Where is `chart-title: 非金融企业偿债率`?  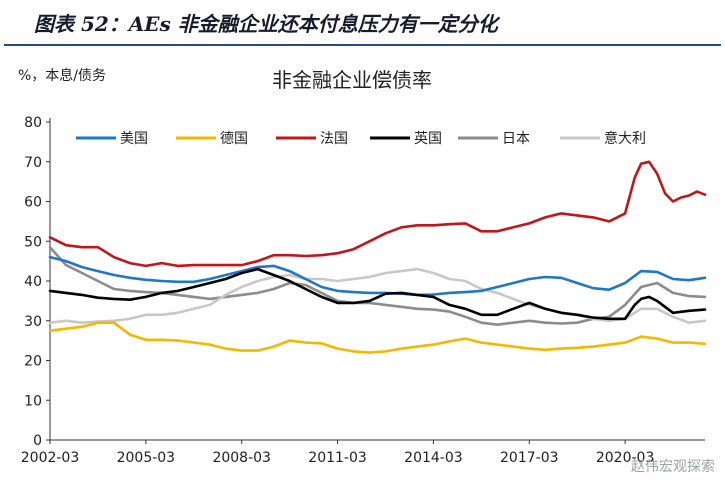 chart-title: 非金融企业偿债率 is located at coordinates (352, 80).